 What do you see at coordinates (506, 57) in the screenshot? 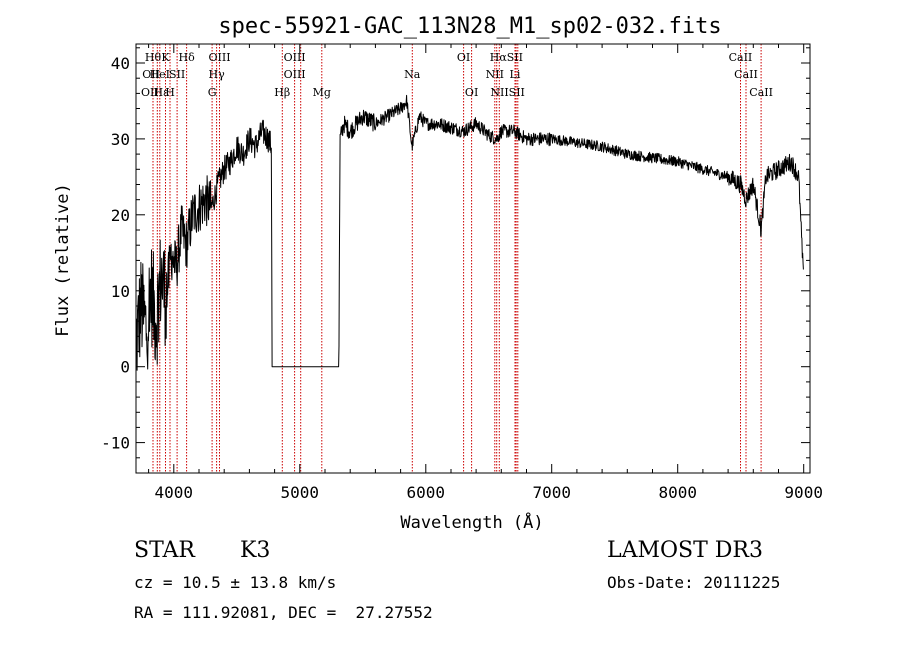
I see `line-label: HαSII` at bounding box center [506, 57].